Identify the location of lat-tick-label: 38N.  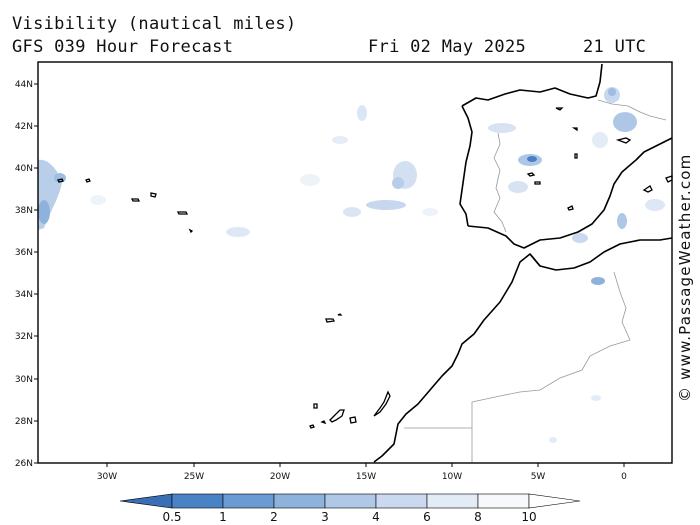
(24, 211).